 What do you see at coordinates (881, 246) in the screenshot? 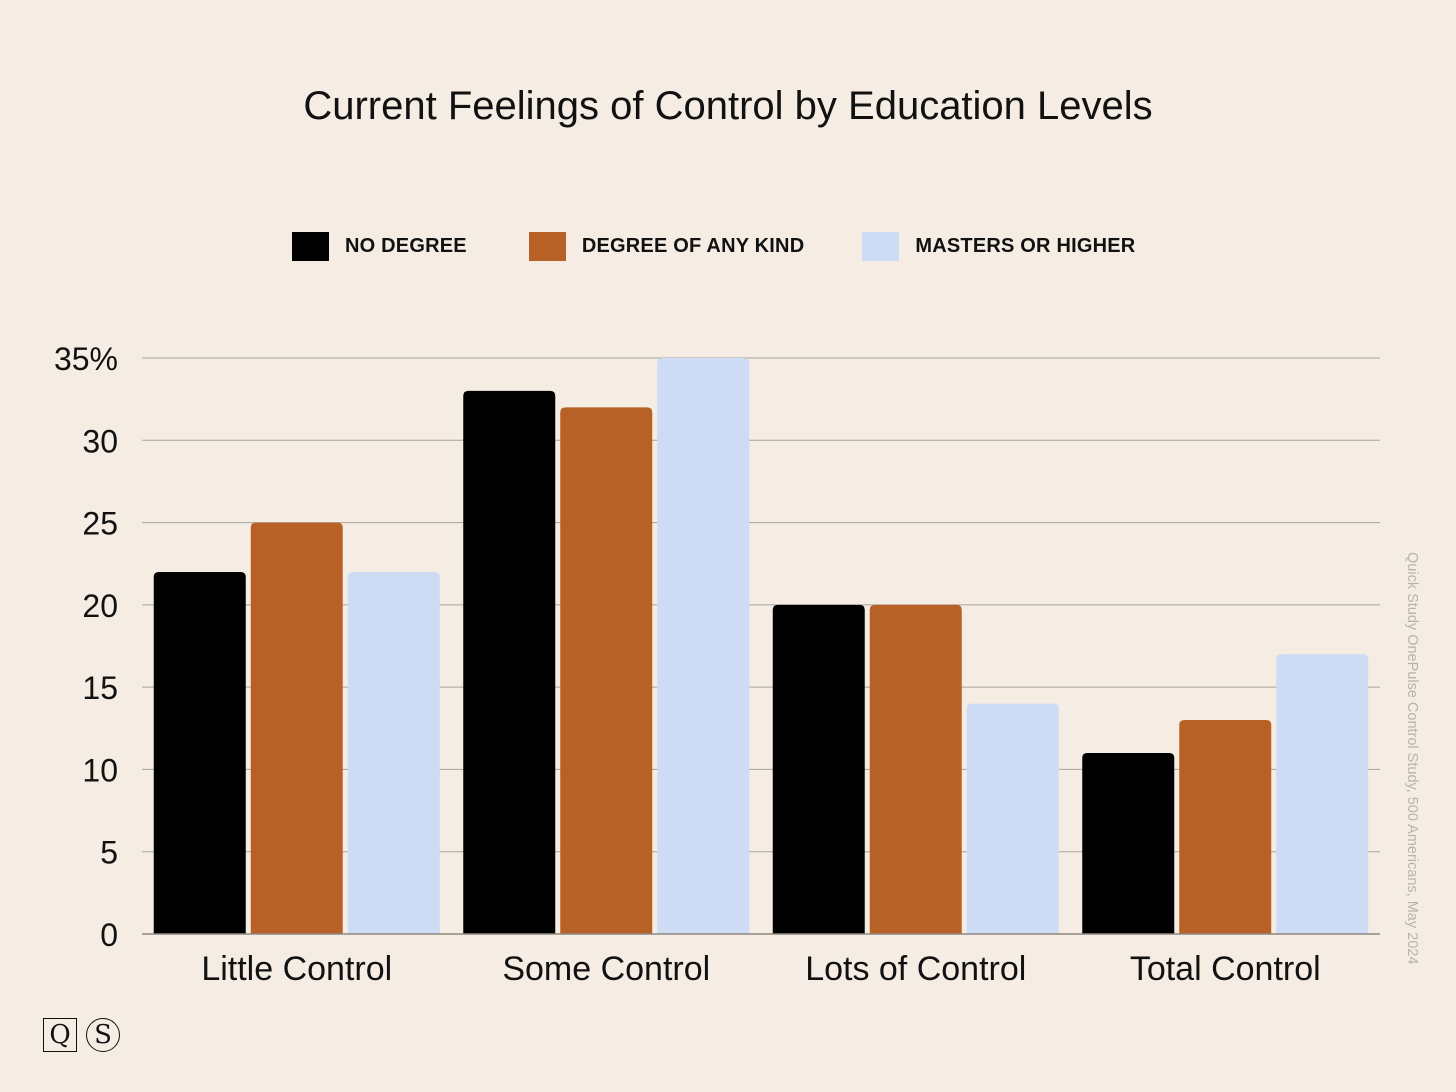
I see `legend-swatch-masters` at bounding box center [881, 246].